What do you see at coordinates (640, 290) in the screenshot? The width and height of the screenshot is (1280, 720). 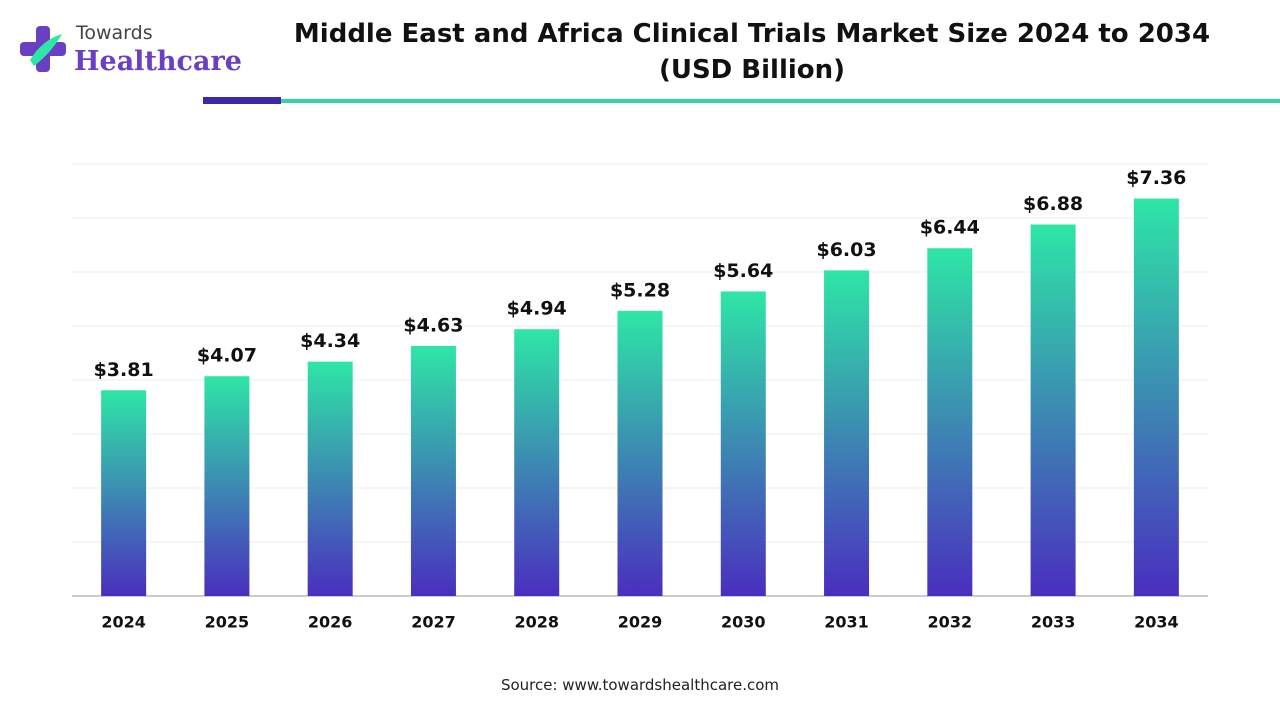 I see `value-label: $5.28` at bounding box center [640, 290].